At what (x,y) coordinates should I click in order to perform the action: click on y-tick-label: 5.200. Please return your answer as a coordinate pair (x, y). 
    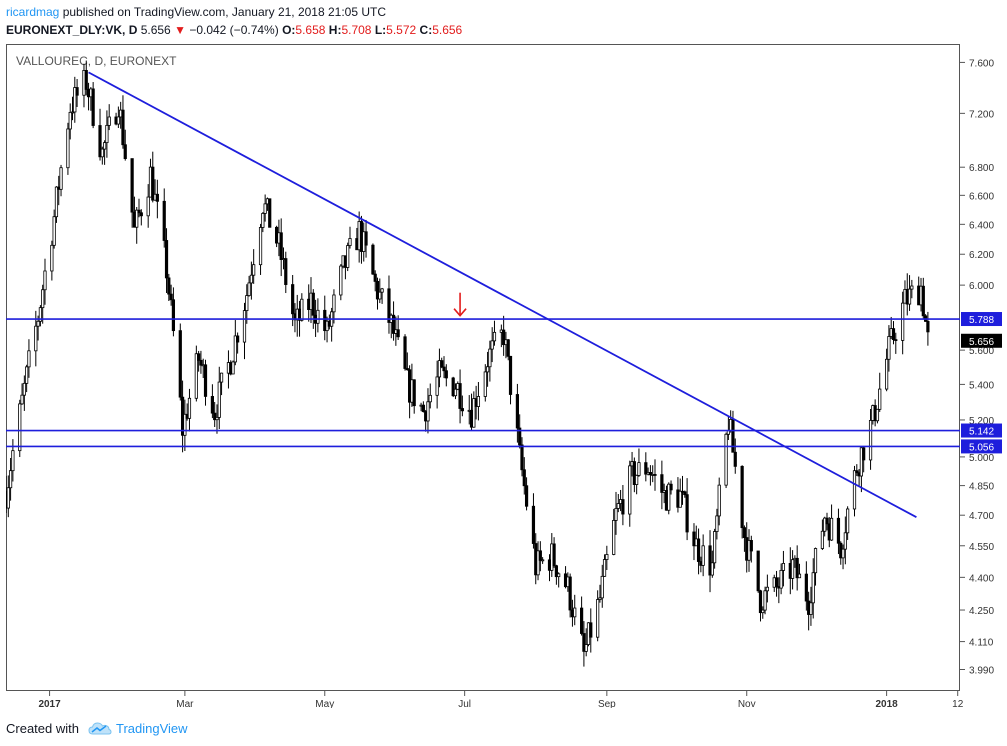
    Looking at the image, I should click on (981, 421).